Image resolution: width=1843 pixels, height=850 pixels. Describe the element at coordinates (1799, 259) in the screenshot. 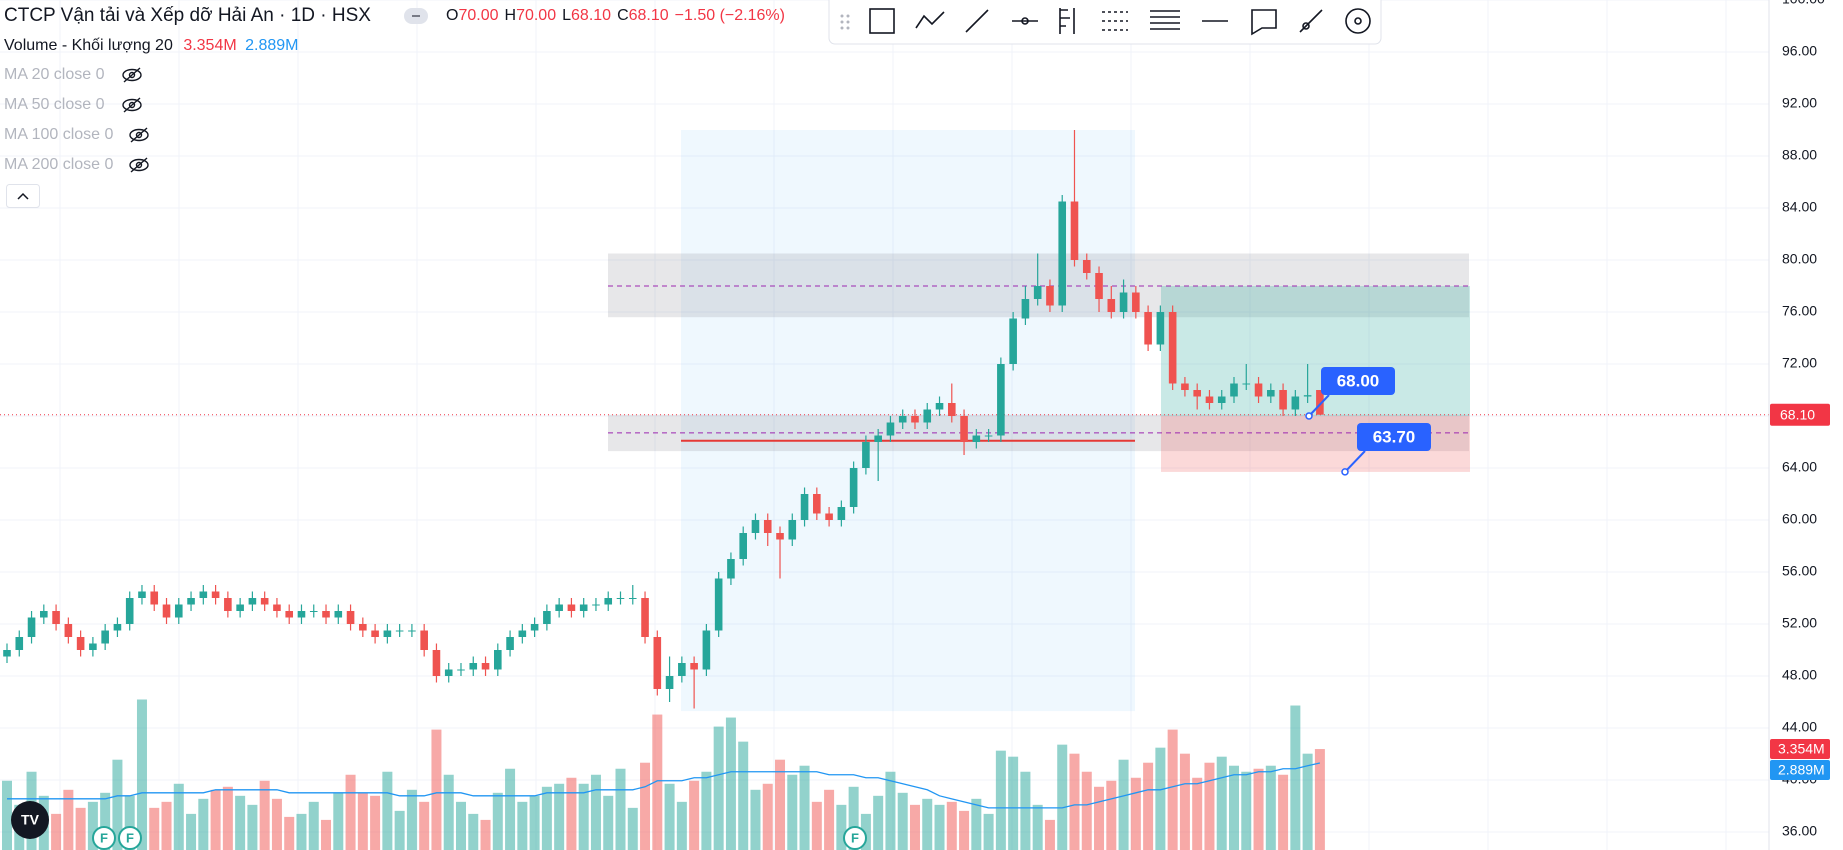

I see `y-tick-label: 80.00` at that location.